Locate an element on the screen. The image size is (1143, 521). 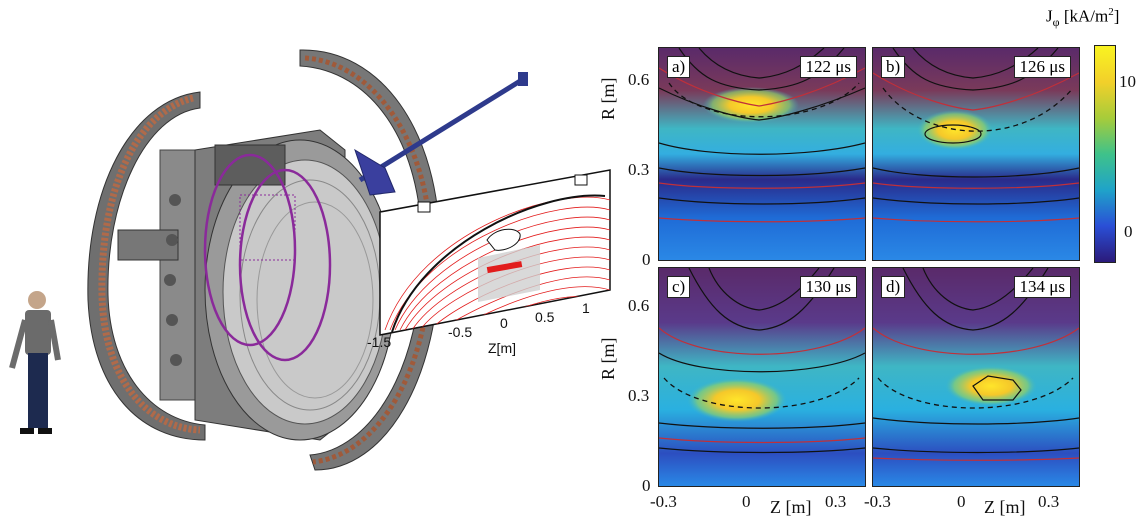
colorbar-title: Jφ [kA/m2] is located at coordinates (1082, 18).